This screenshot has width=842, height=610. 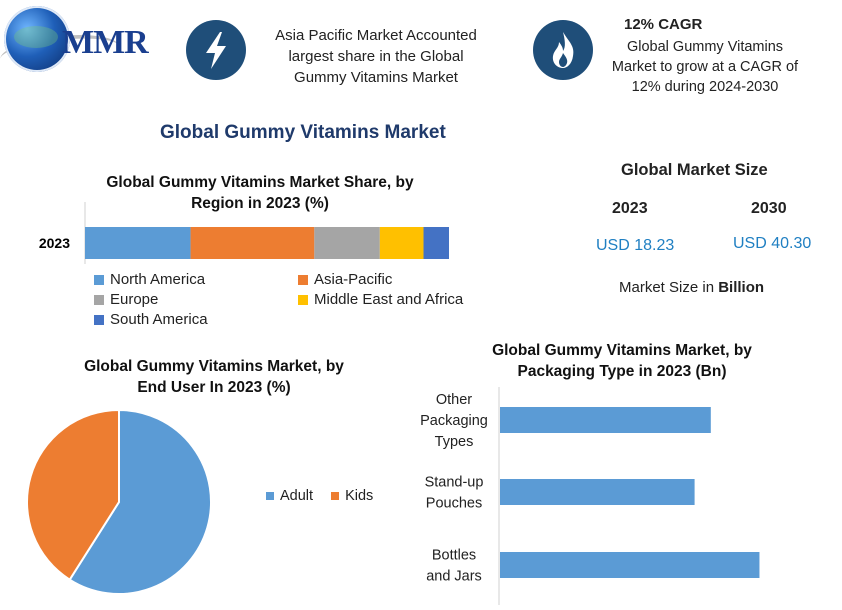 I want to click on region-bar-asia-pacific, so click(x=252, y=243).